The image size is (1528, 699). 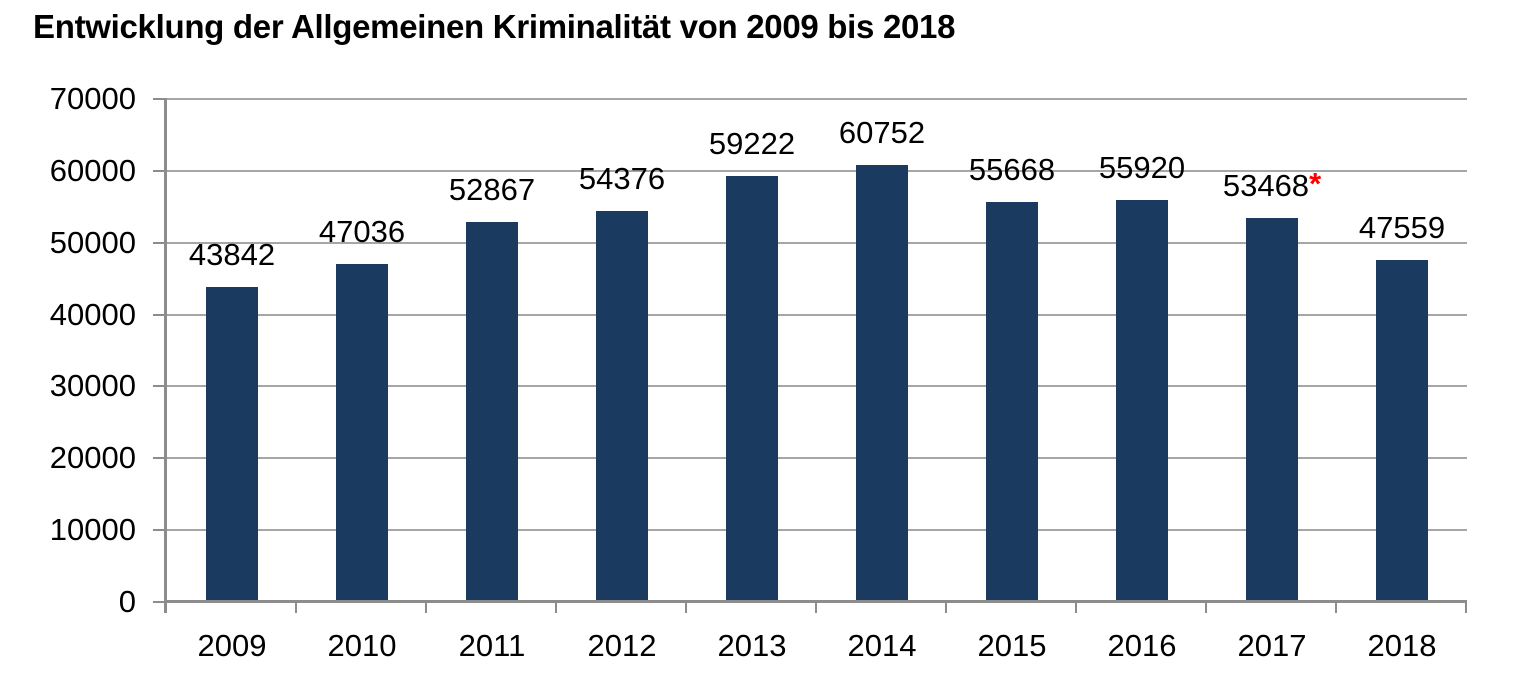 I want to click on bar-2015, so click(x=1012, y=401).